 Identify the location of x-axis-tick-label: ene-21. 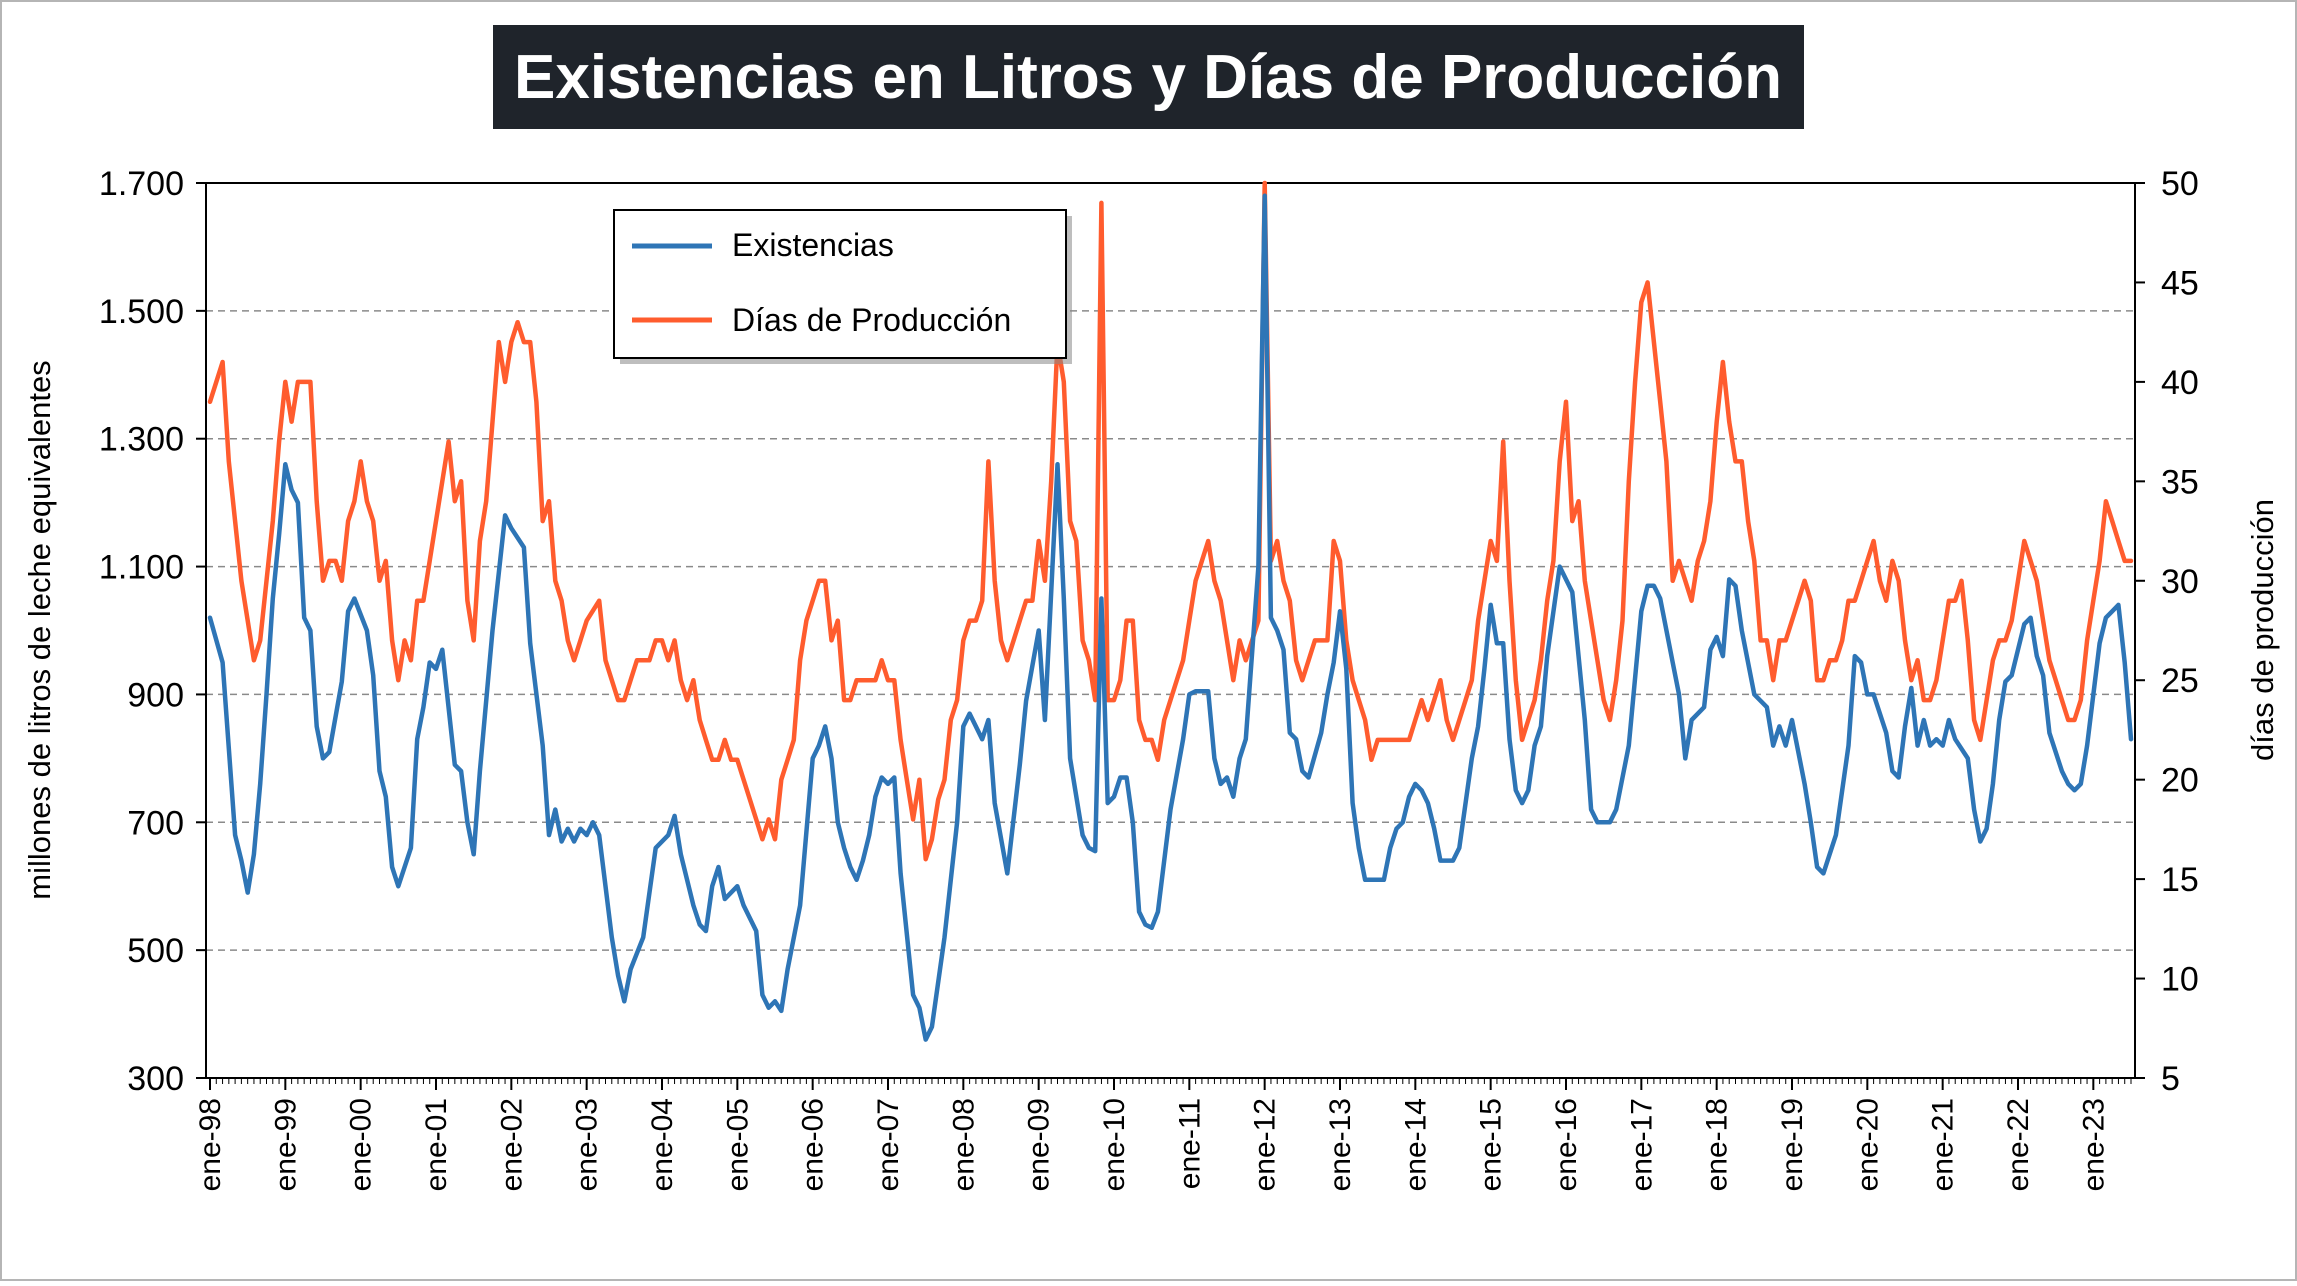
(1943, 1144).